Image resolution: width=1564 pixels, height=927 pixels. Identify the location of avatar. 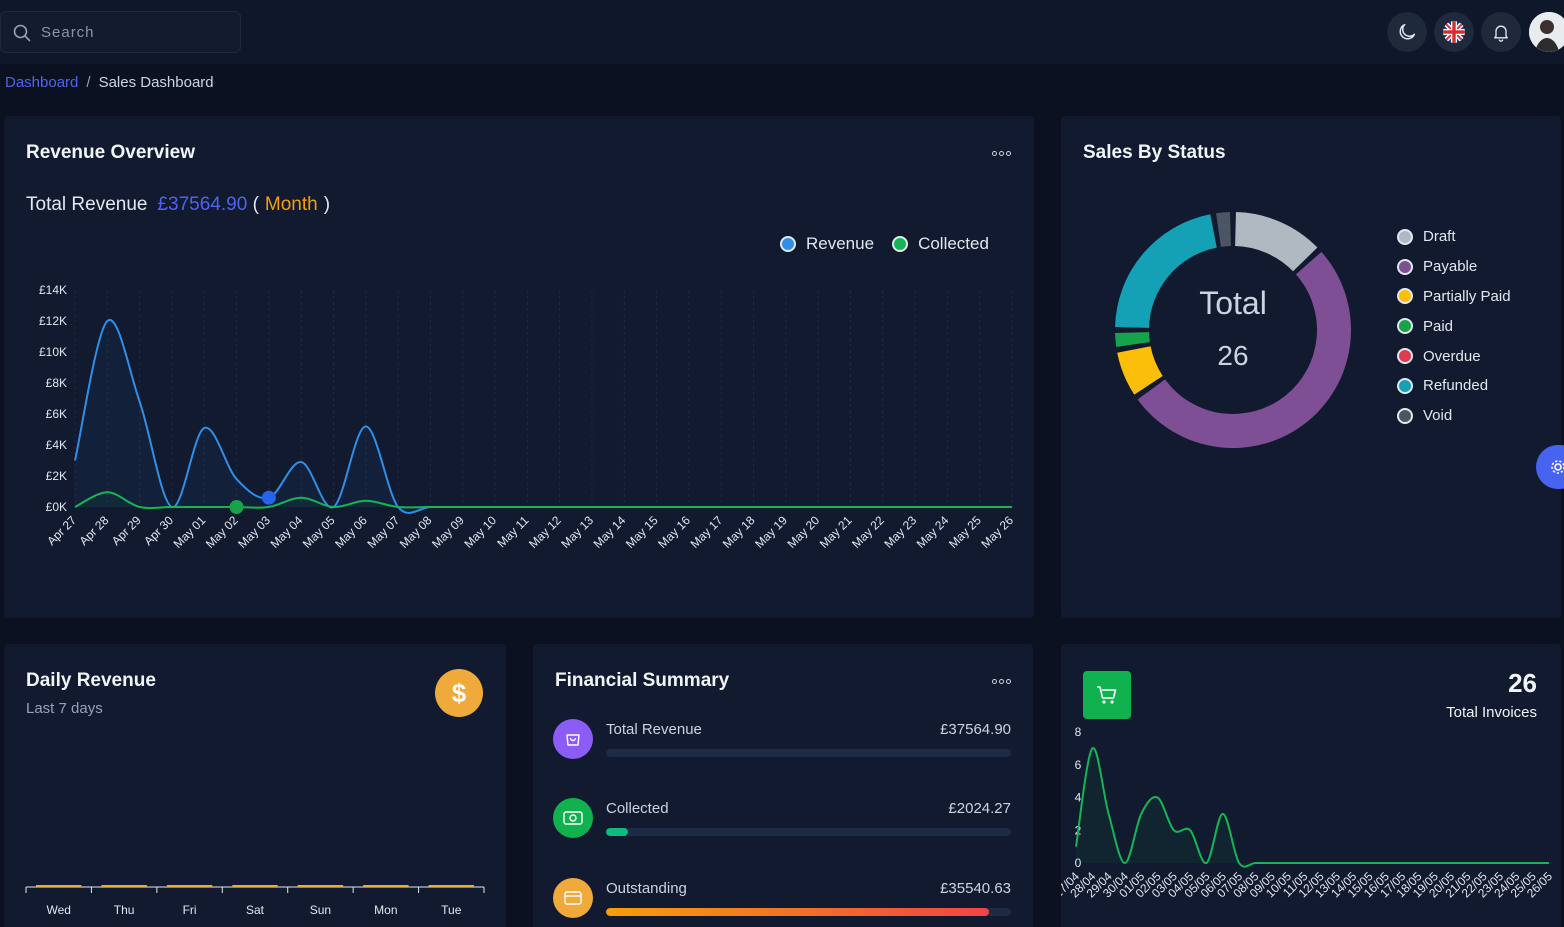
(1546, 32).